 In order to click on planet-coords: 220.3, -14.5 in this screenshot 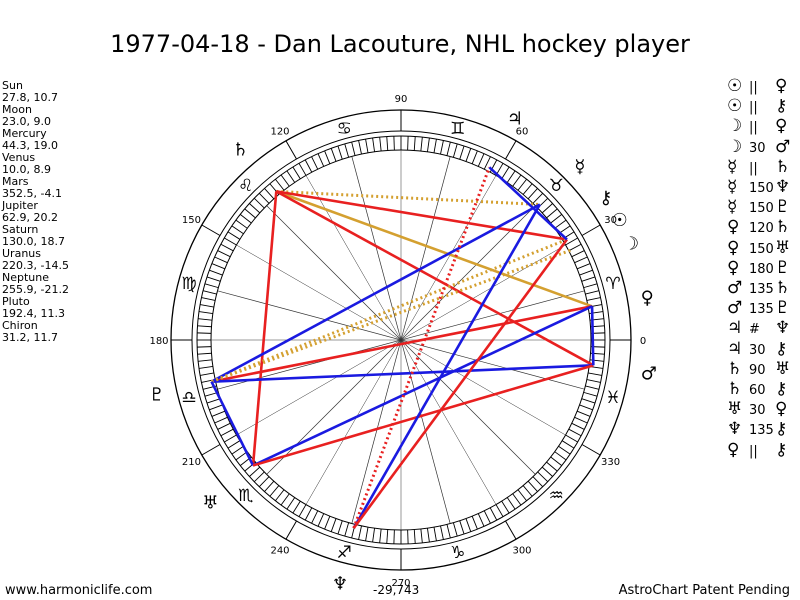, I will do `click(35, 265)`.